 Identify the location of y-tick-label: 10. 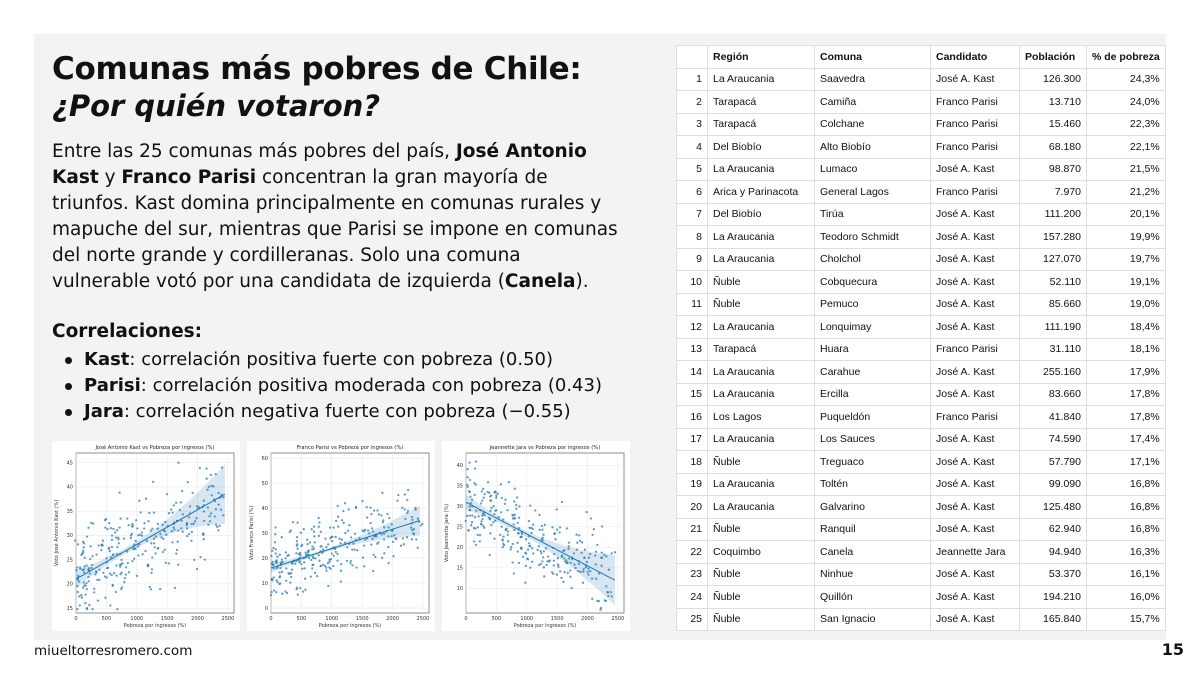
(265, 584).